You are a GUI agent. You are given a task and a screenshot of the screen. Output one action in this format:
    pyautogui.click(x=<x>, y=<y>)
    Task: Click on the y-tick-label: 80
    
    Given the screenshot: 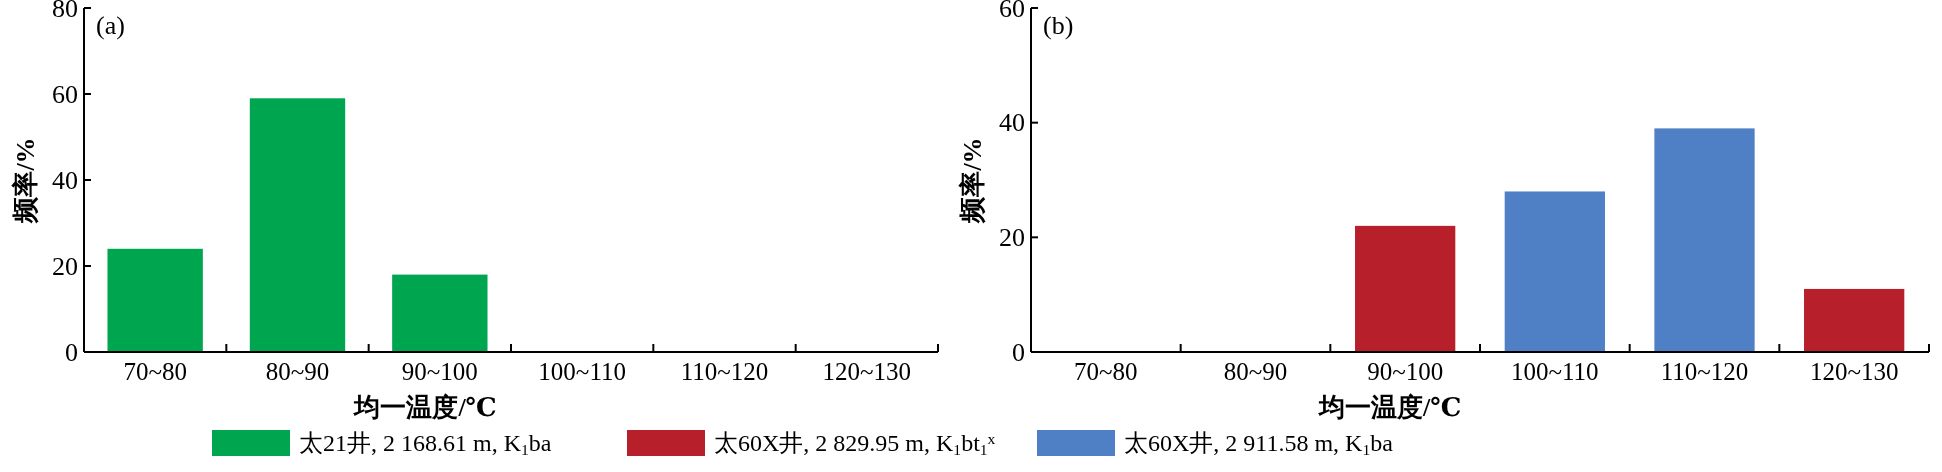 What is the action you would take?
    pyautogui.click(x=65, y=11)
    